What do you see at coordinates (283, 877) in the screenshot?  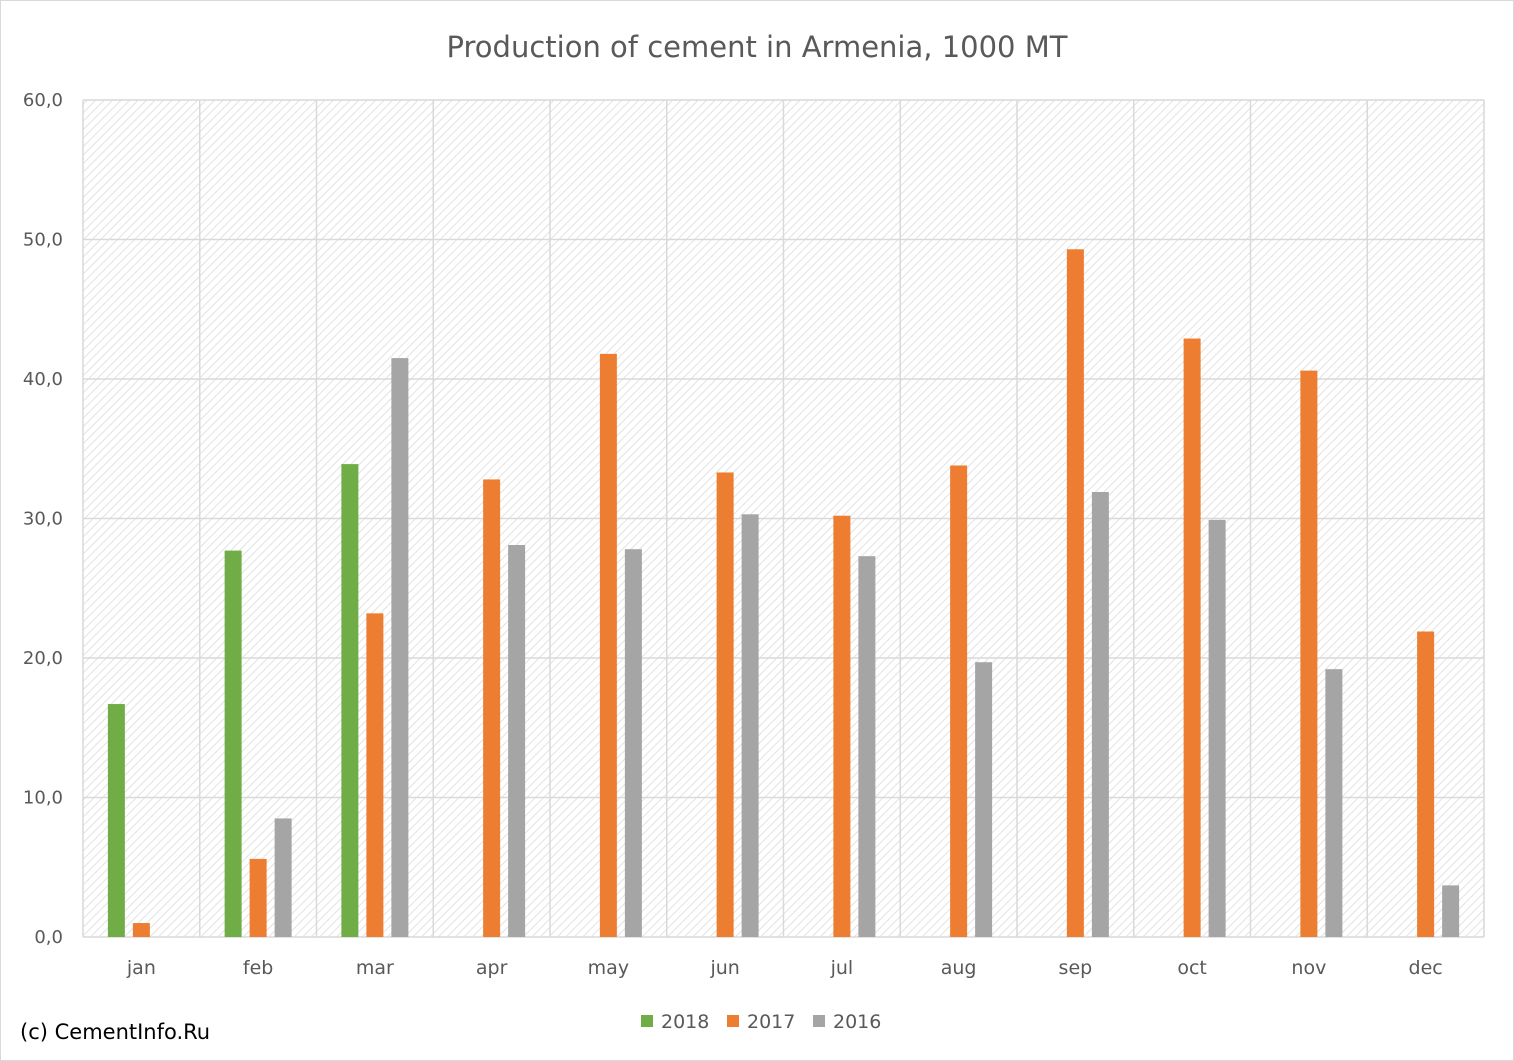 I see `bar-2016-feb` at bounding box center [283, 877].